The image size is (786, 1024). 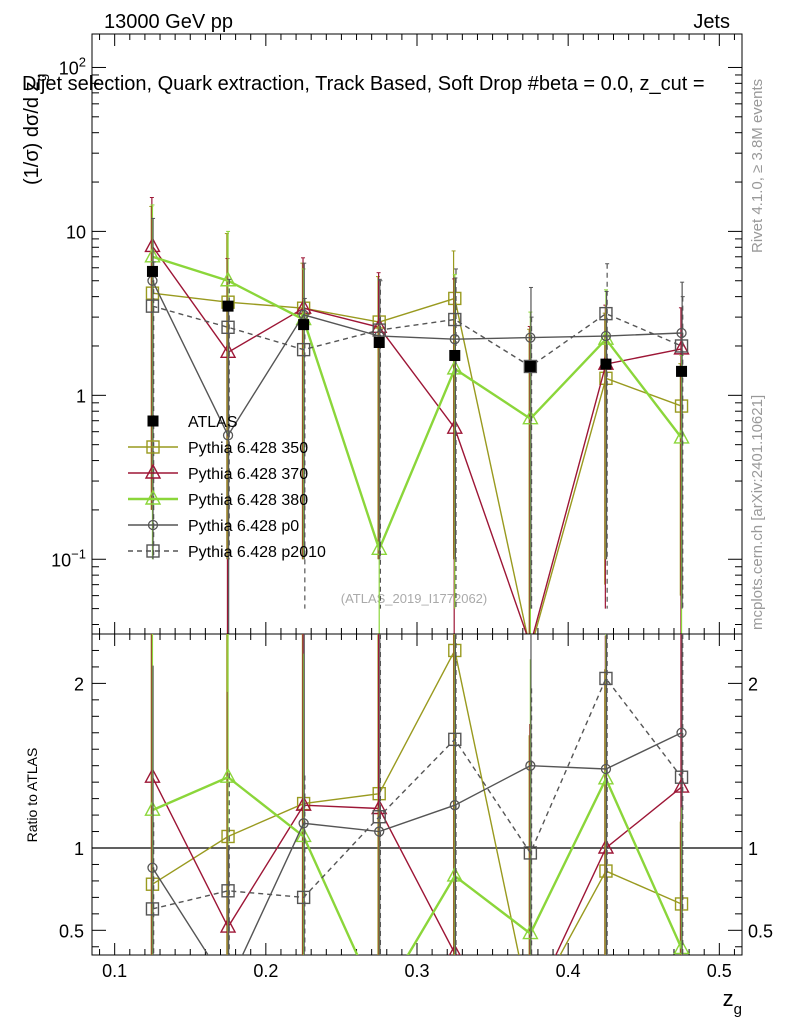 I want to click on x-tick-label: 0.2, so click(x=265, y=971).